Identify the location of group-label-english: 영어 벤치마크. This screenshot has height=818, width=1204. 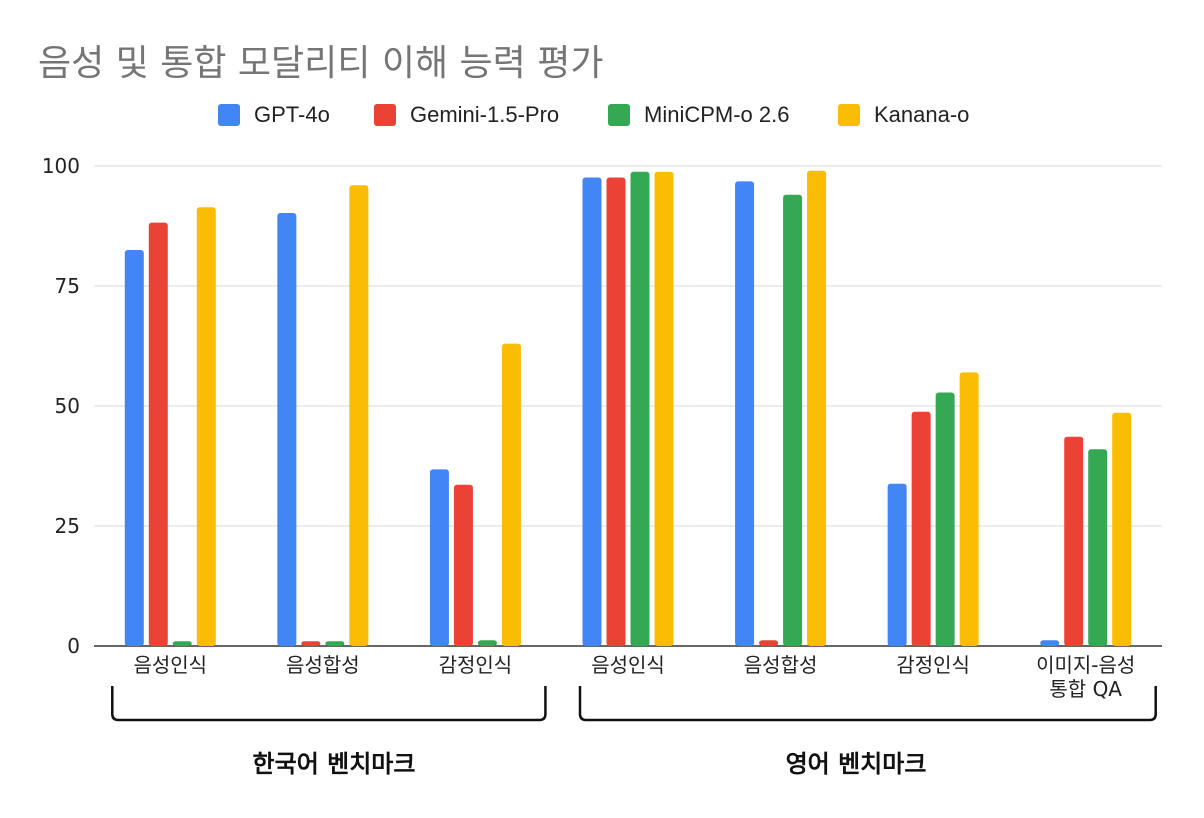
(856, 764).